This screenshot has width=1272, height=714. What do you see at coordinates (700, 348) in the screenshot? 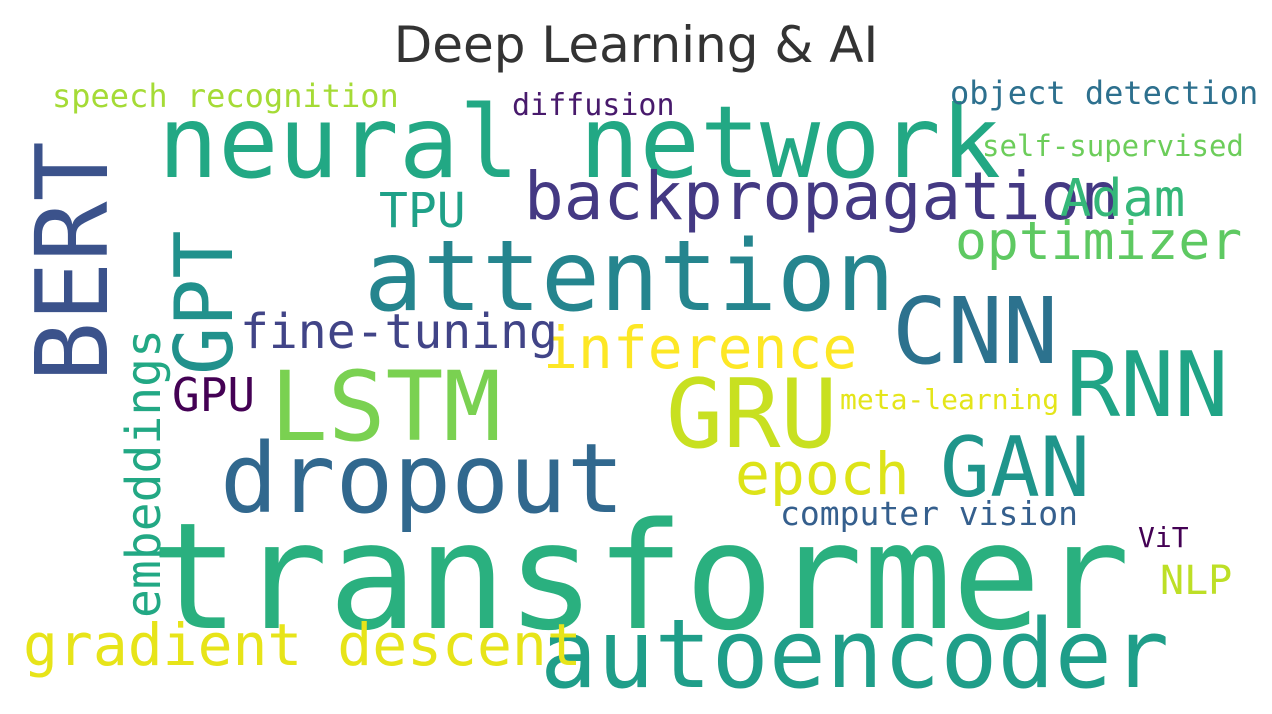
I see `word-inference: inference` at bounding box center [700, 348].